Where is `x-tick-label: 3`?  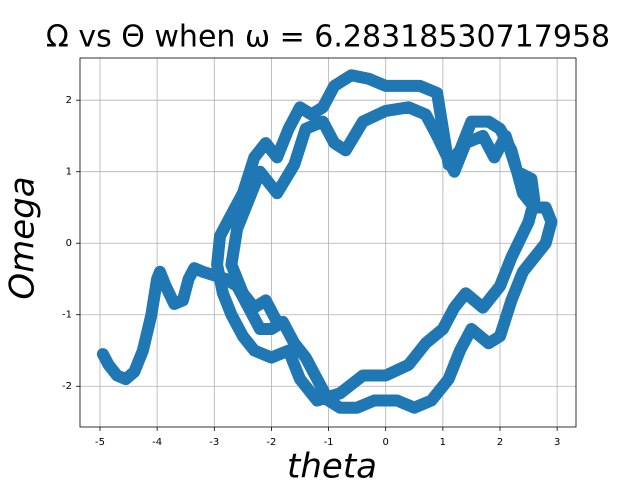
x-tick-label: 3 is located at coordinates (557, 442).